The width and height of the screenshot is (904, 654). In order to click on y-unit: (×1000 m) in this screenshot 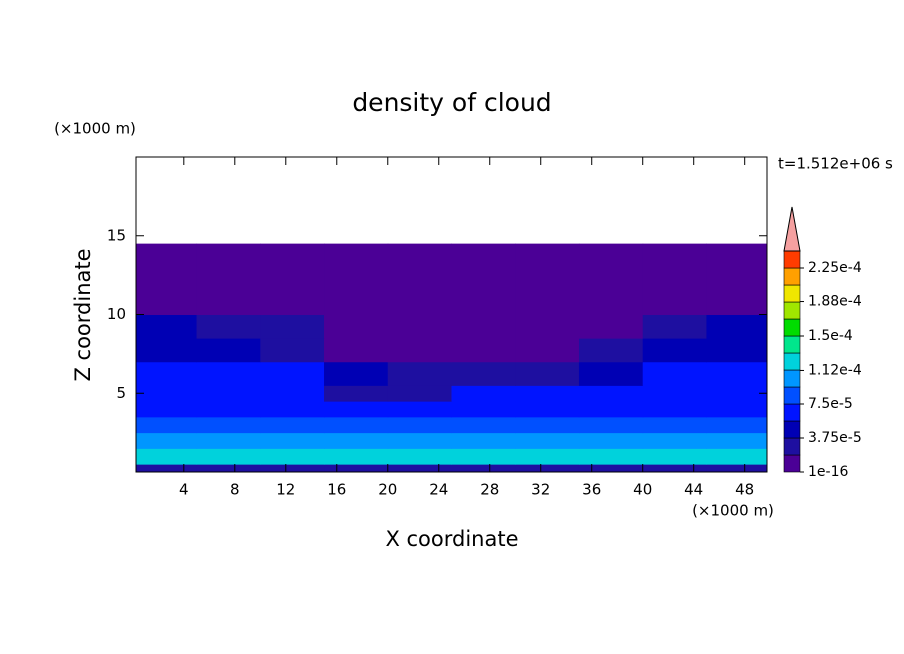, I will do `click(95, 129)`.